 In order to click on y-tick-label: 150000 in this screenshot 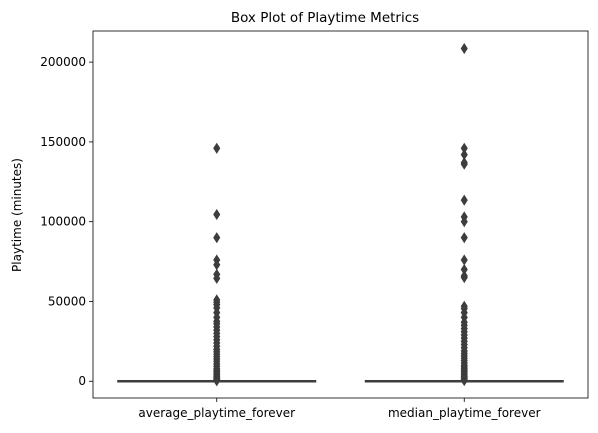, I will do `click(63, 142)`.